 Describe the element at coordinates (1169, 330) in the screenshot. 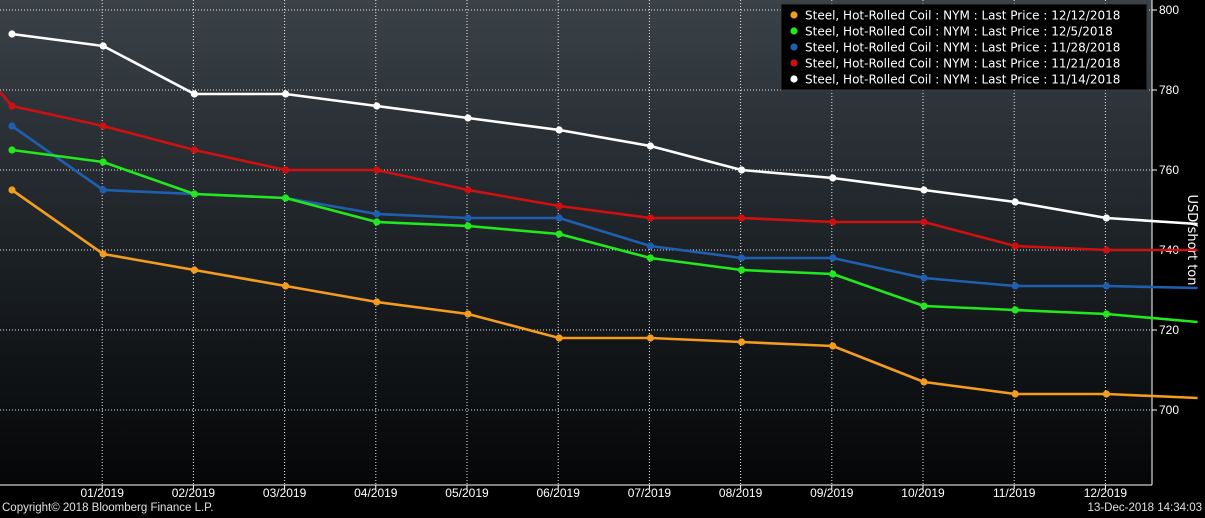

I see `y-tick-label: 720` at that location.